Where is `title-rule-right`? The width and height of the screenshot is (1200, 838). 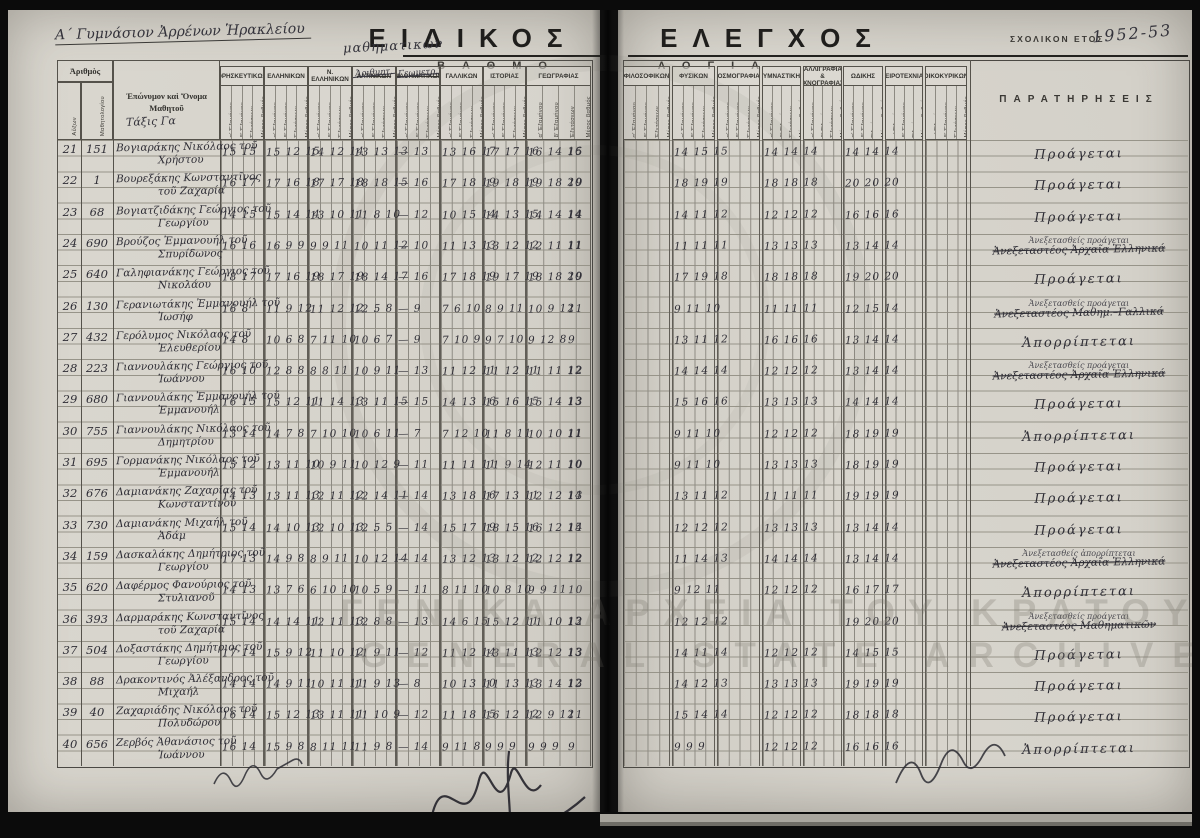
title-rule-right is located at coordinates (908, 56).